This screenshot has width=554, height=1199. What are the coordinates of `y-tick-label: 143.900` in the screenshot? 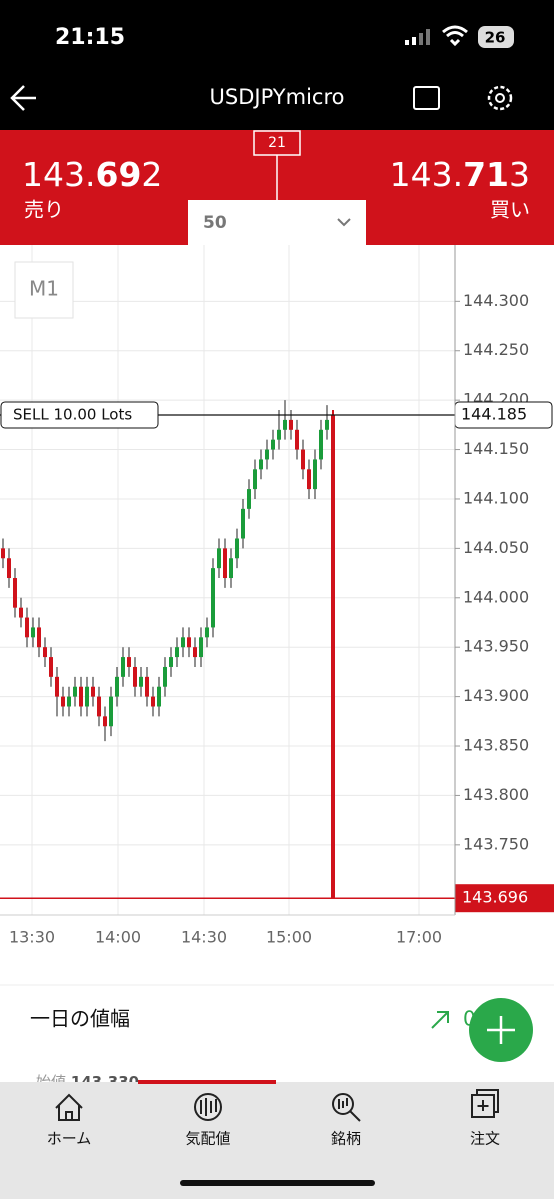 It's located at (496, 695).